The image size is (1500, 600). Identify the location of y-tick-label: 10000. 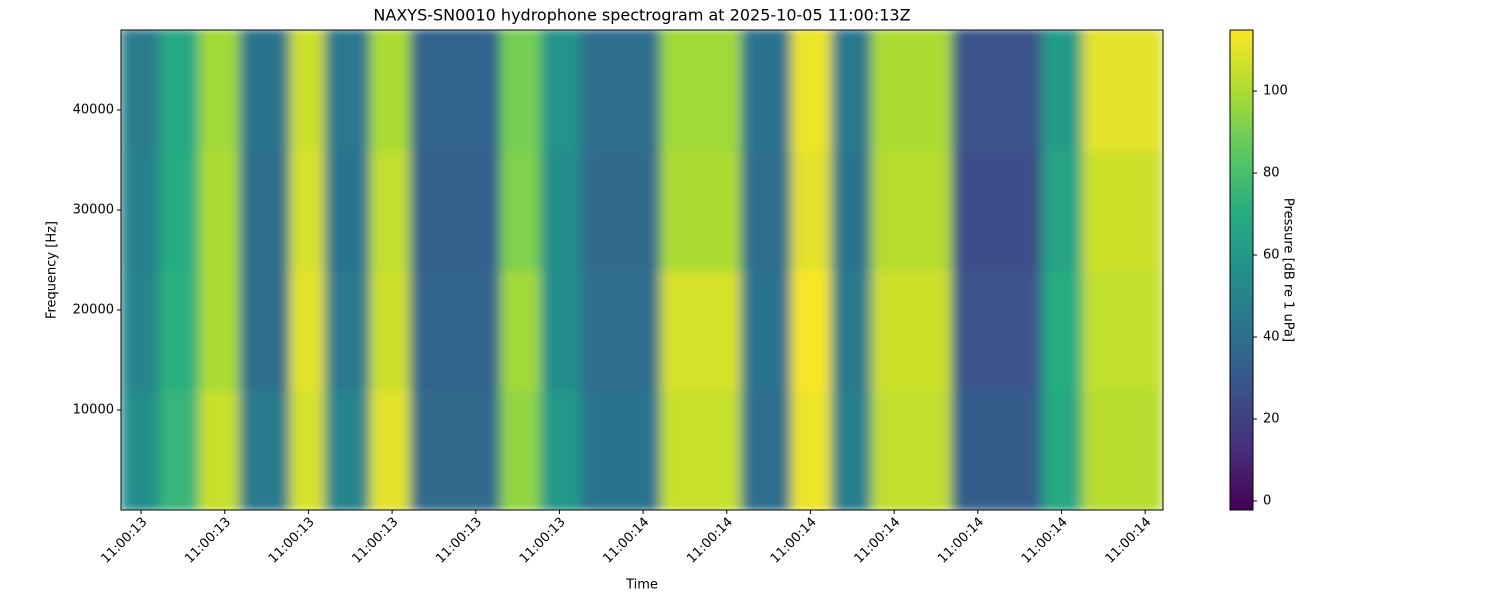
(93, 410).